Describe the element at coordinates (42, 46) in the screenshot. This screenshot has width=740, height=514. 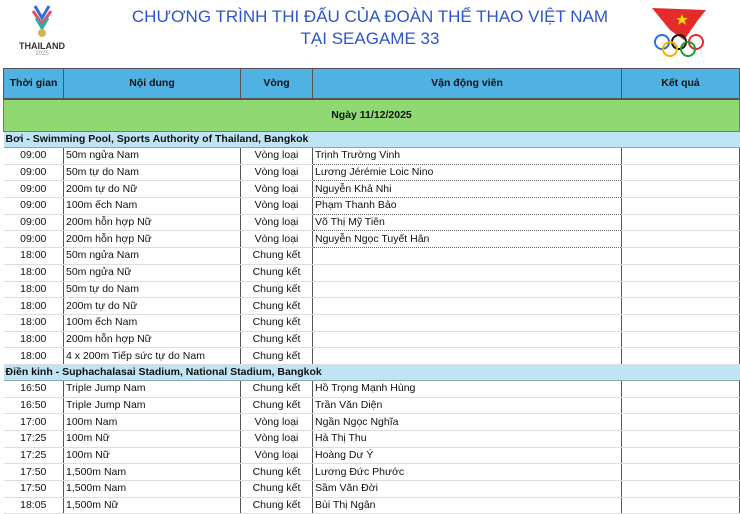
I see `logo-text: THAILAND` at that location.